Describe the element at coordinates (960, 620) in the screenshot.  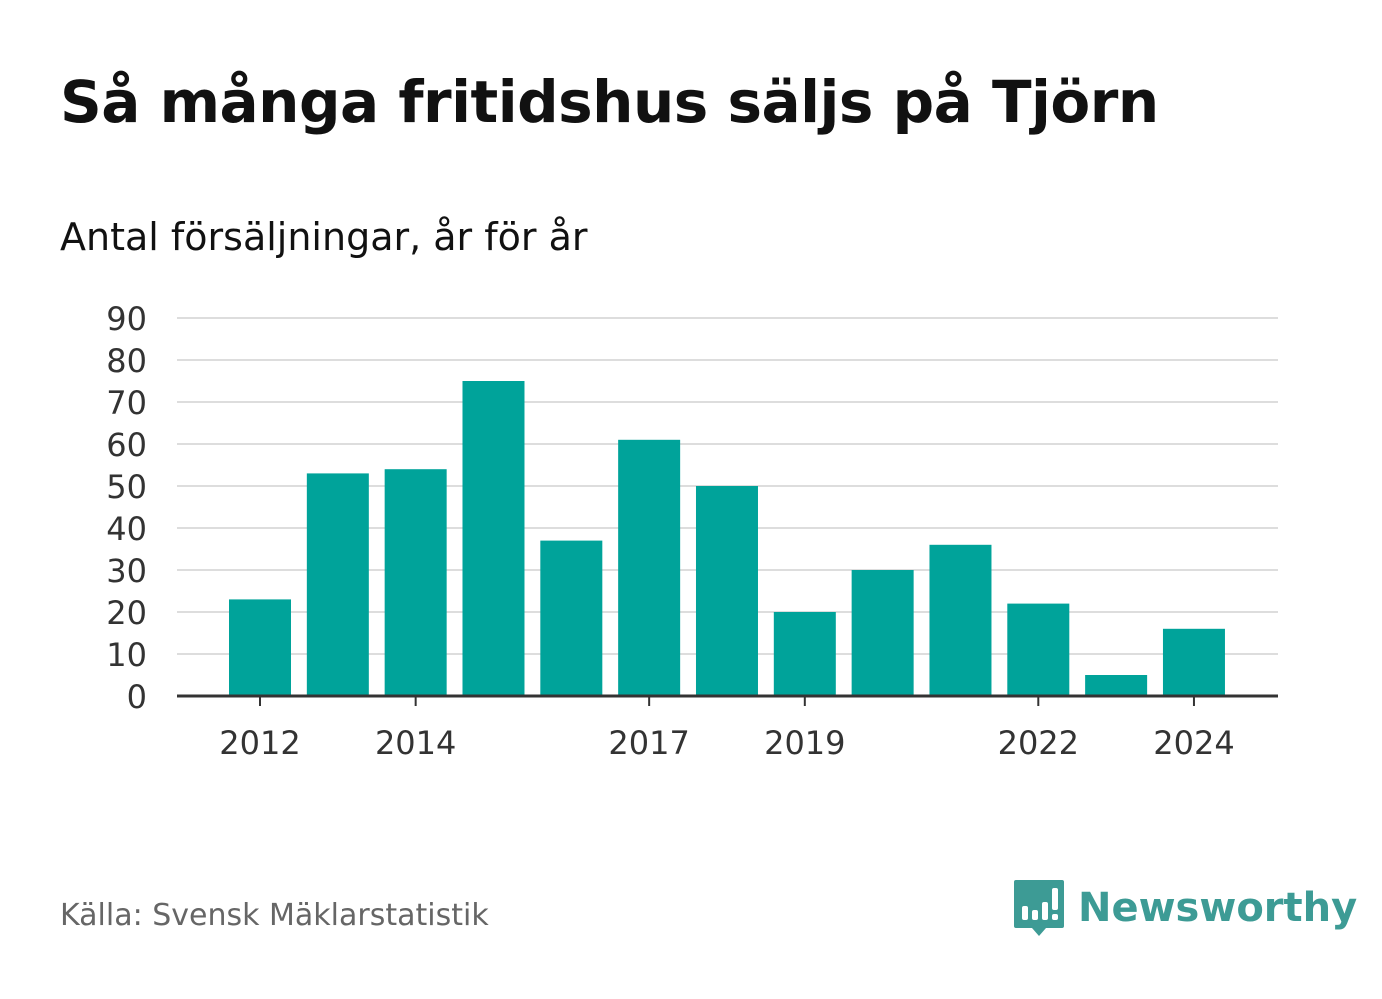
I see `bar-2021` at that location.